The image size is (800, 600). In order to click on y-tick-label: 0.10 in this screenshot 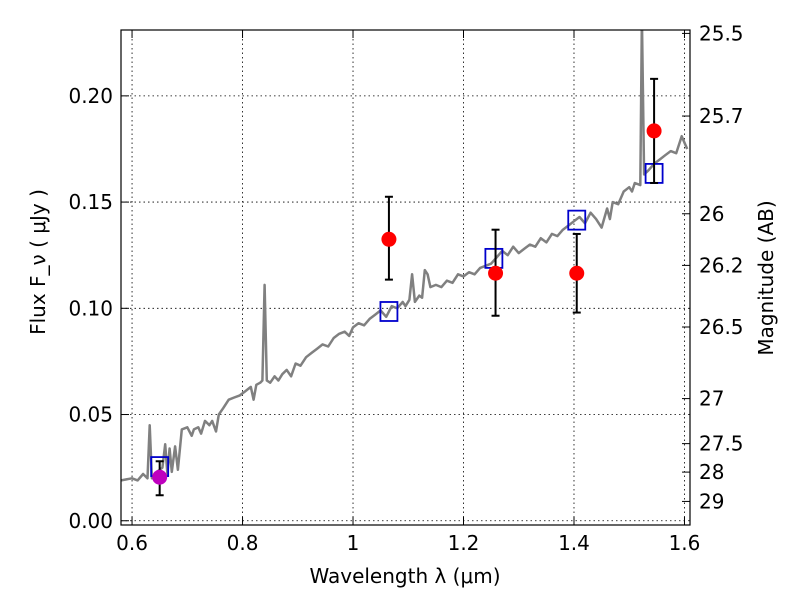, I will do `click(90, 308)`.